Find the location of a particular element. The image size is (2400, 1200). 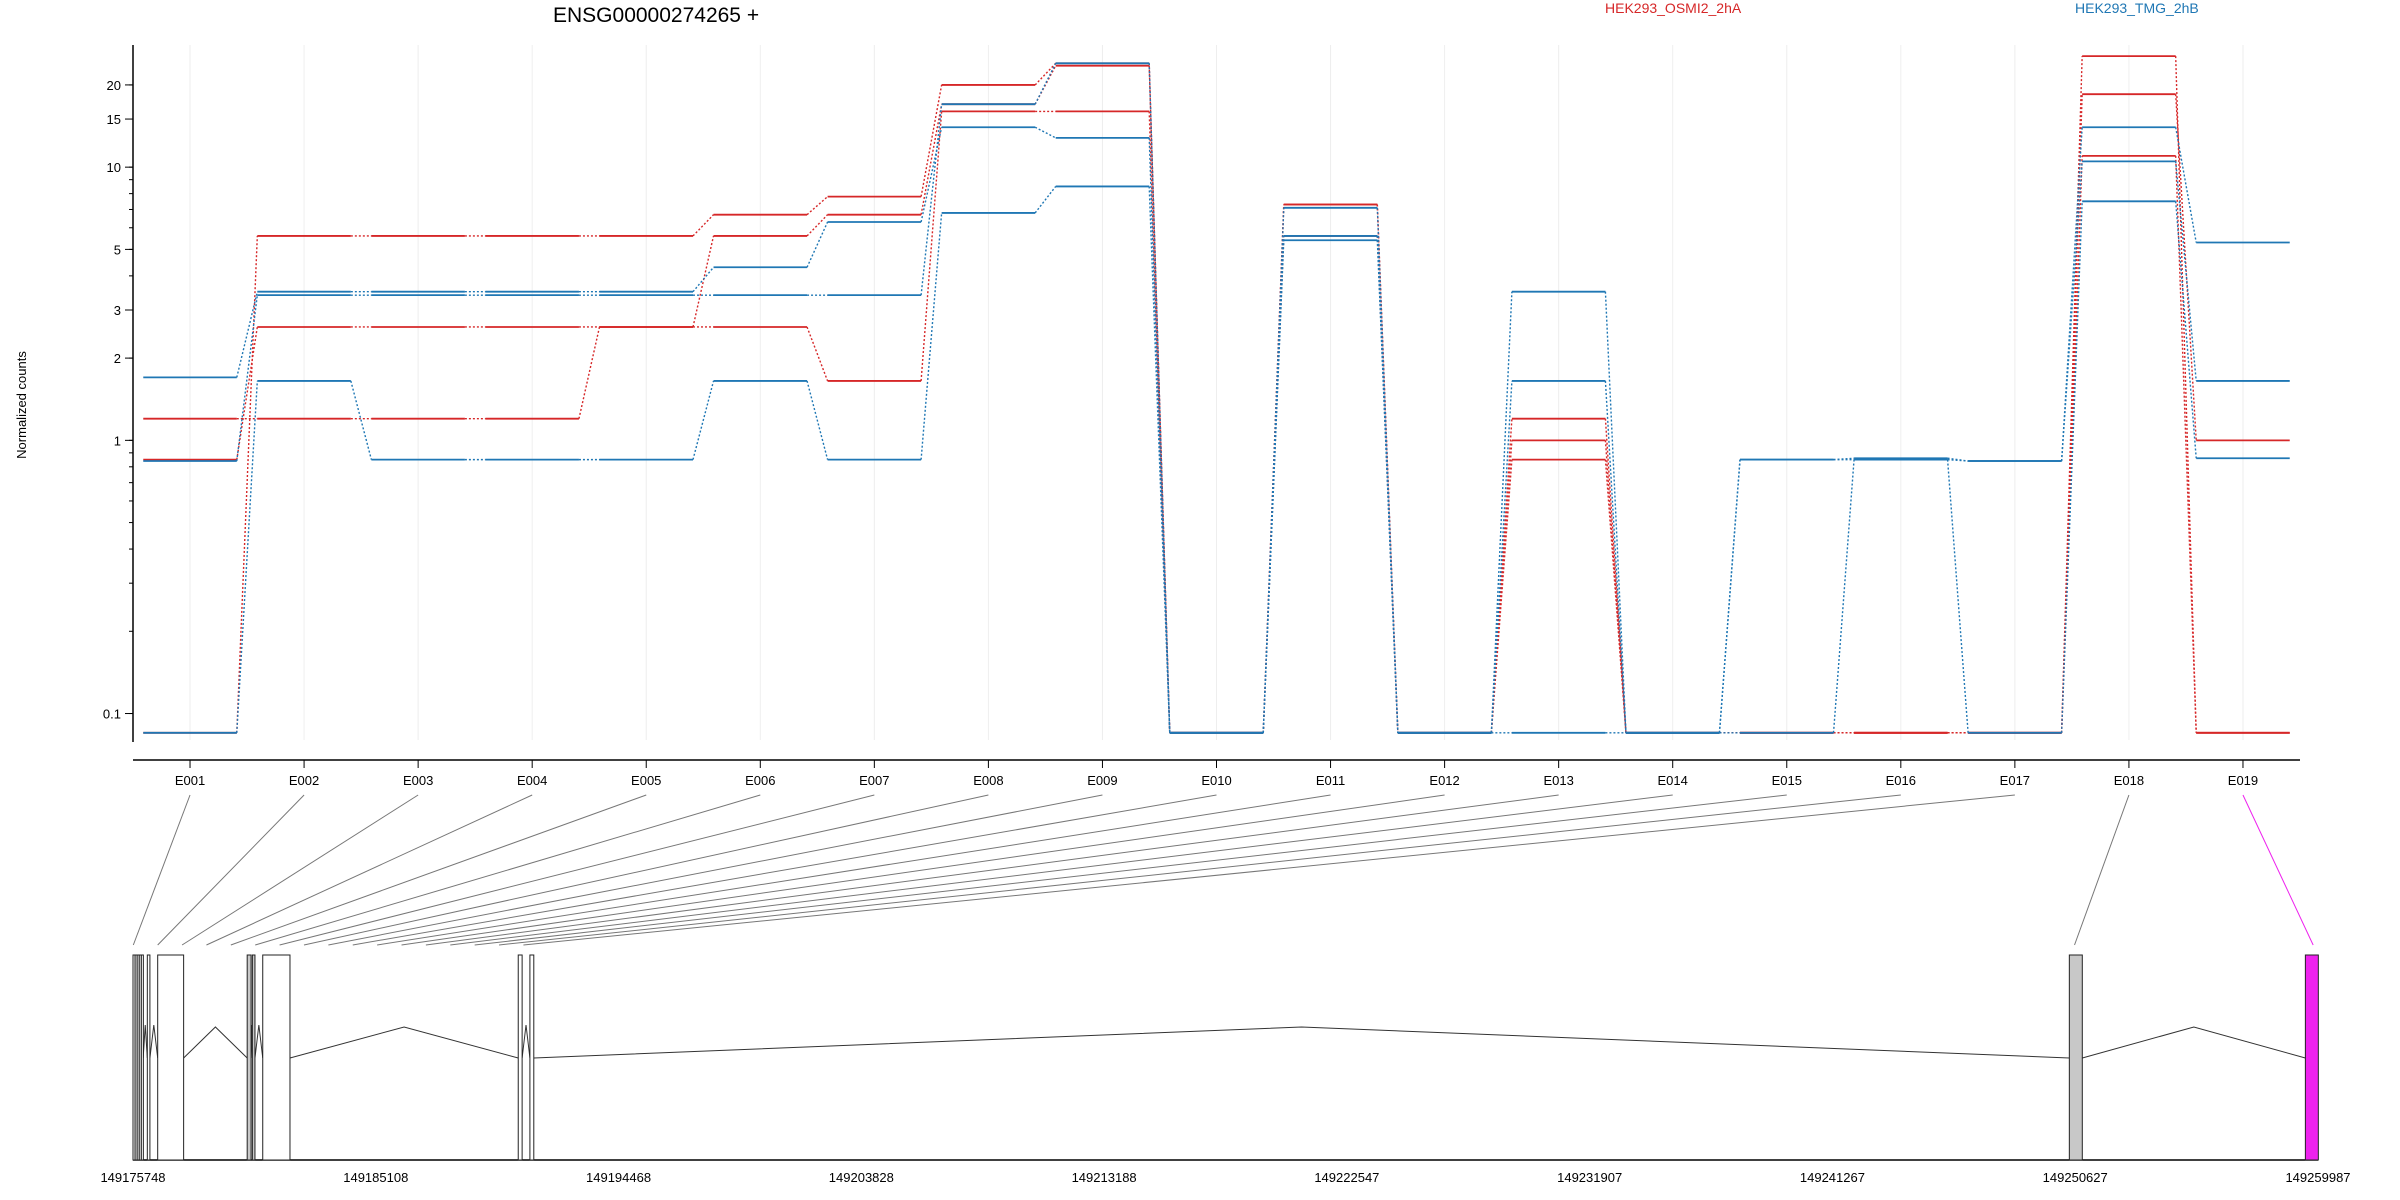

genome-tick-label: 149222547 is located at coordinates (1346, 1177).